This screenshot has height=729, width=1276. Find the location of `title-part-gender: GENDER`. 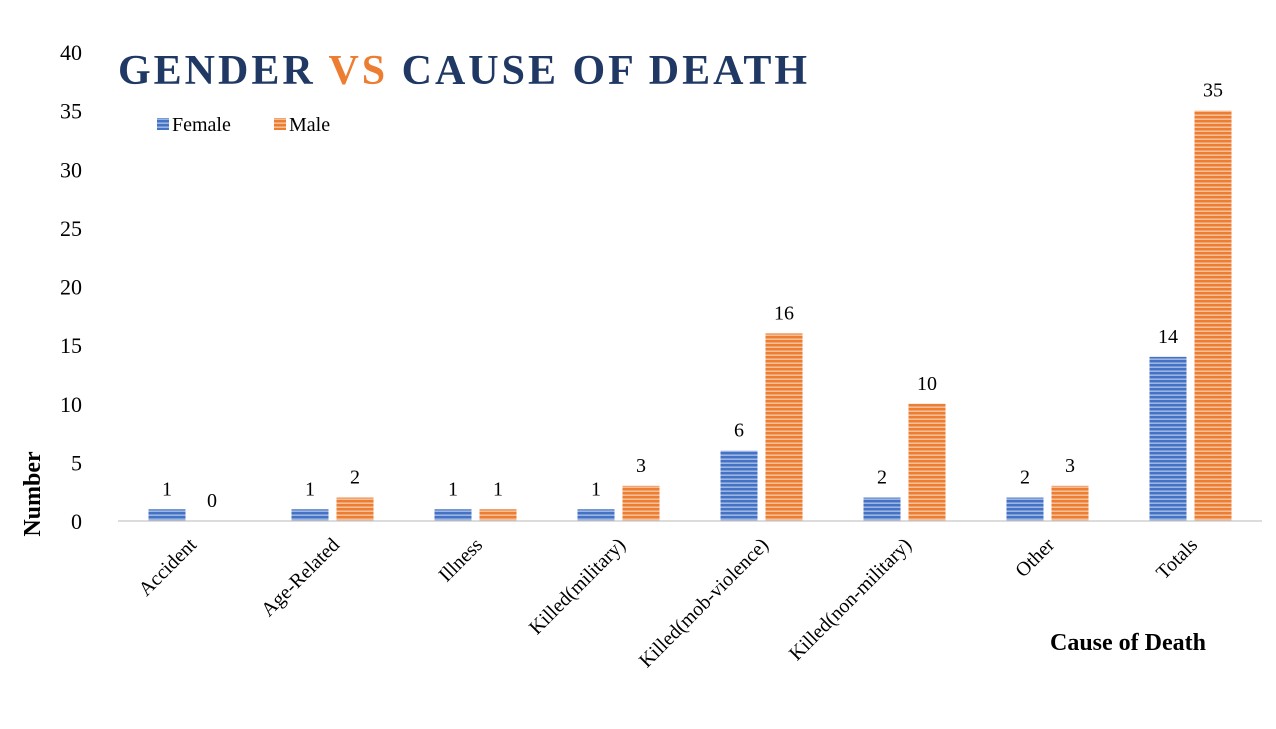

title-part-gender: GENDER is located at coordinates (223, 71).